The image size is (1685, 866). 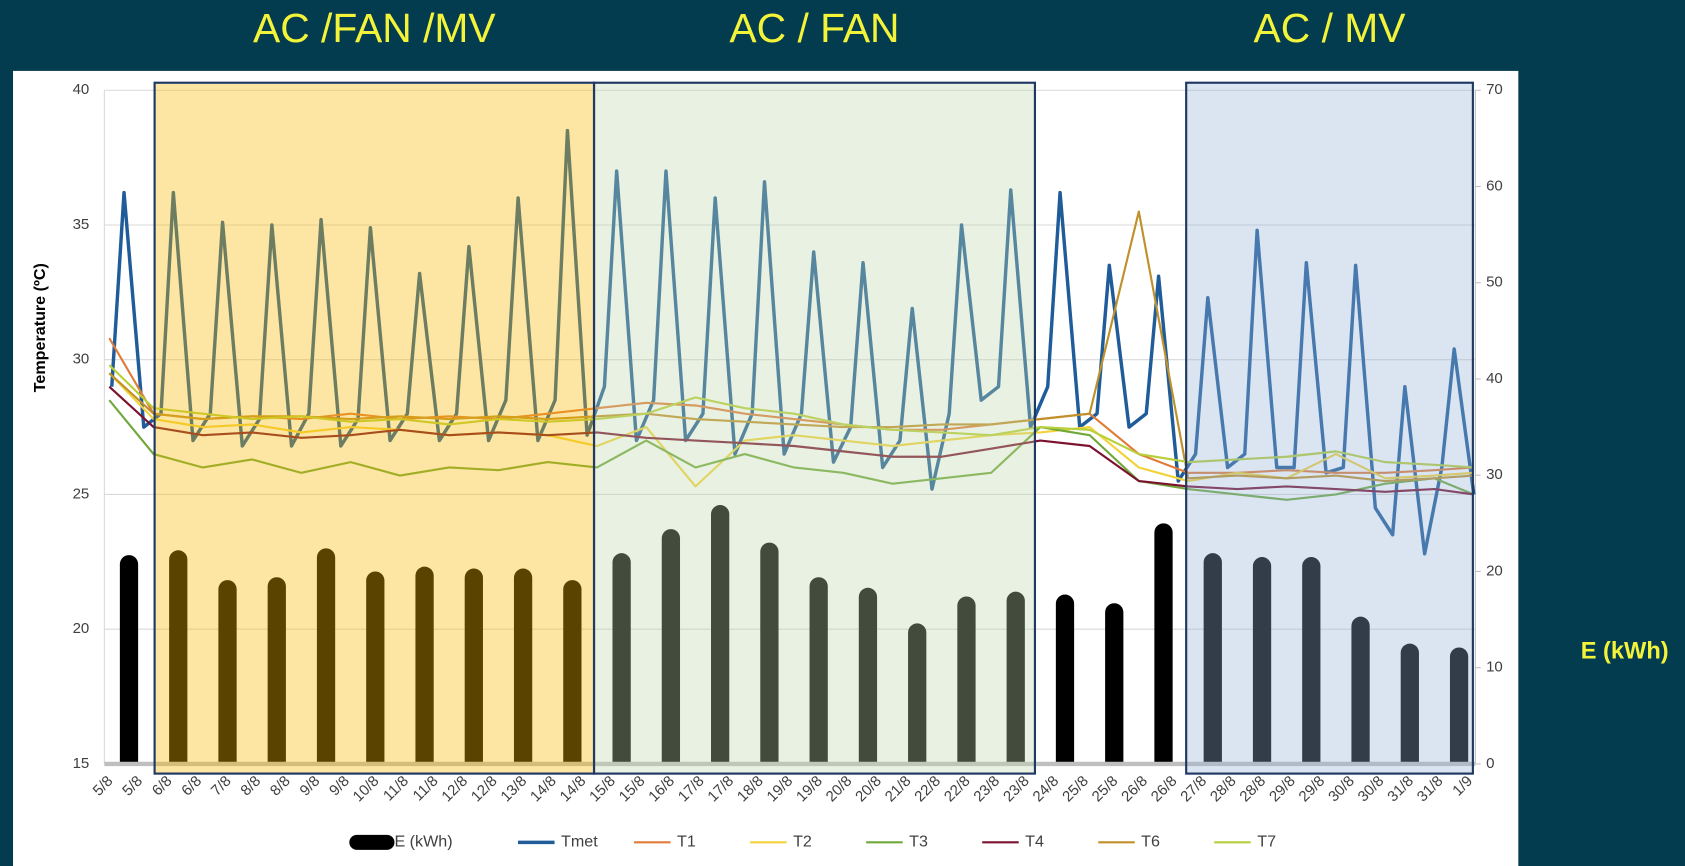 What do you see at coordinates (918, 842) in the screenshot?
I see `legend-label: T3` at bounding box center [918, 842].